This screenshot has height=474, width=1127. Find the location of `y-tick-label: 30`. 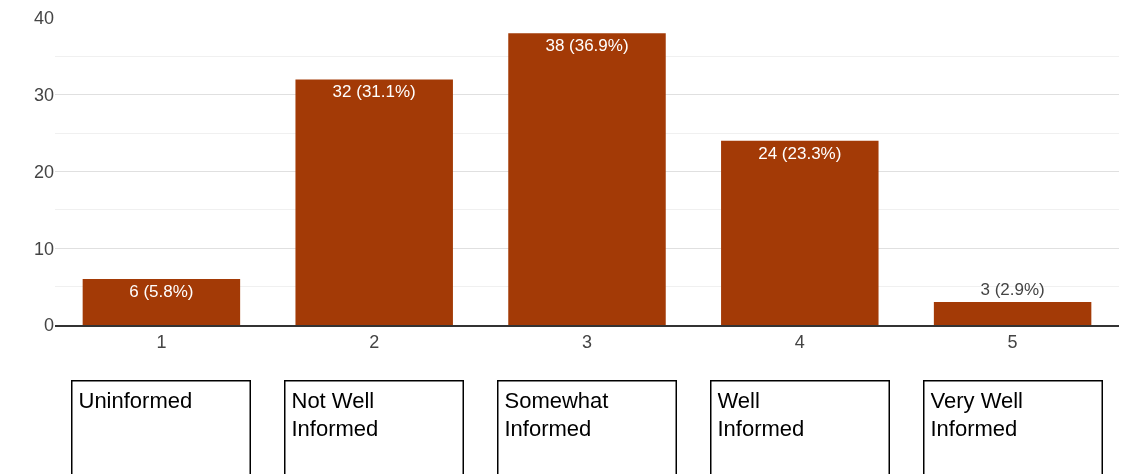

y-tick-label: 30 is located at coordinates (43, 95).